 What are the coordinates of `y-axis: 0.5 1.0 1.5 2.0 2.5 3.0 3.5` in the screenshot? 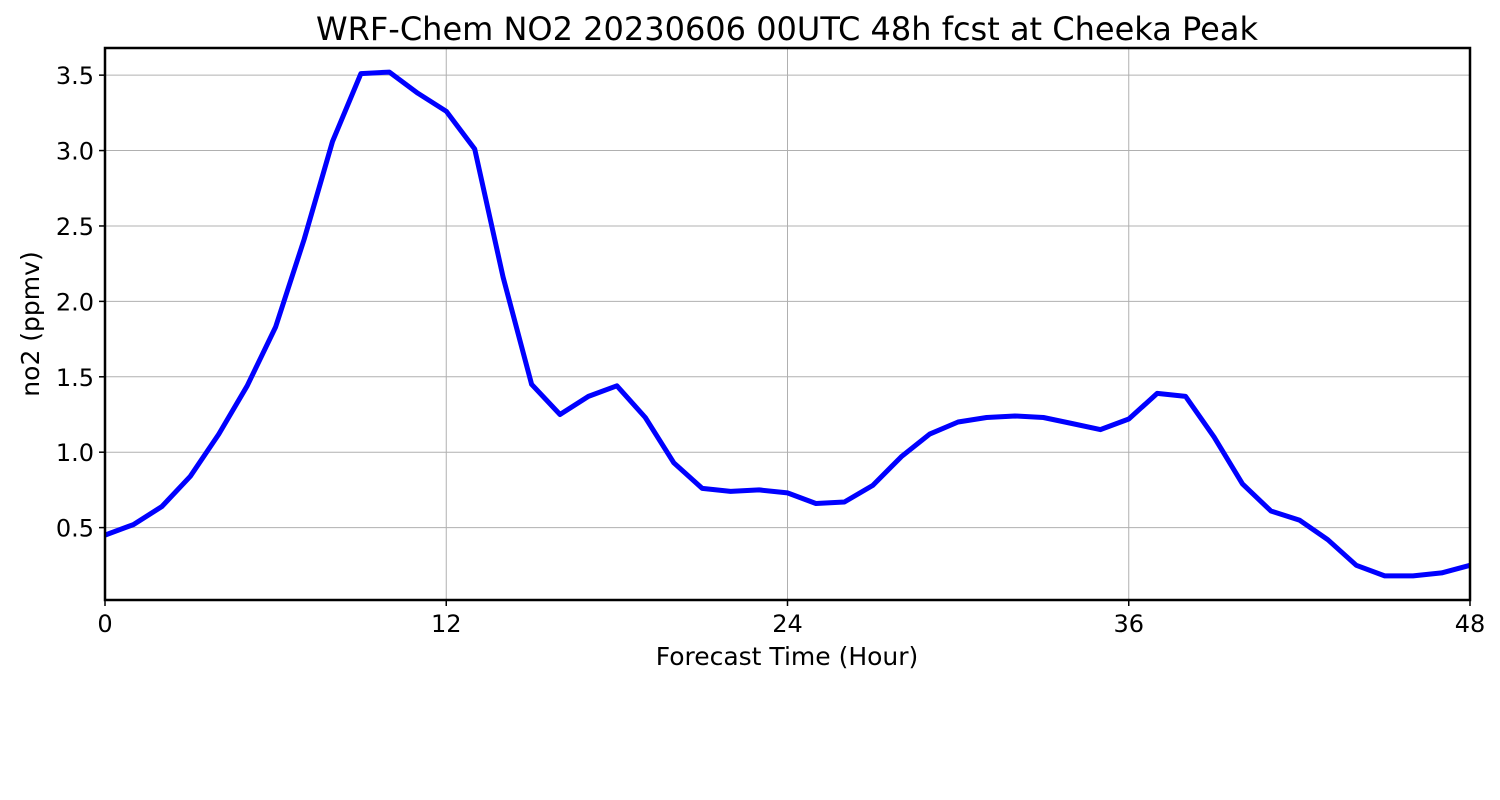 It's located at (80, 302).